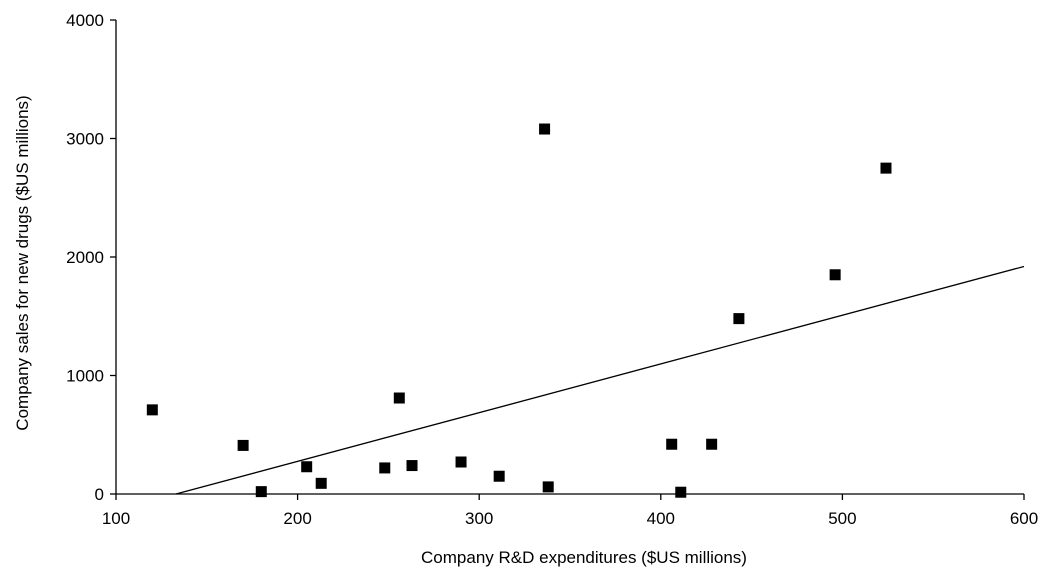  I want to click on y-tick-label: 1000, so click(85, 376).